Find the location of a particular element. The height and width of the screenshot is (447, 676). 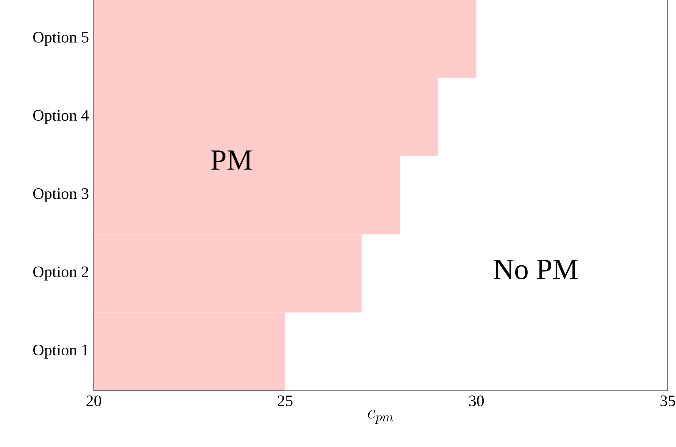

x-tick-label: 30 is located at coordinates (476, 401).